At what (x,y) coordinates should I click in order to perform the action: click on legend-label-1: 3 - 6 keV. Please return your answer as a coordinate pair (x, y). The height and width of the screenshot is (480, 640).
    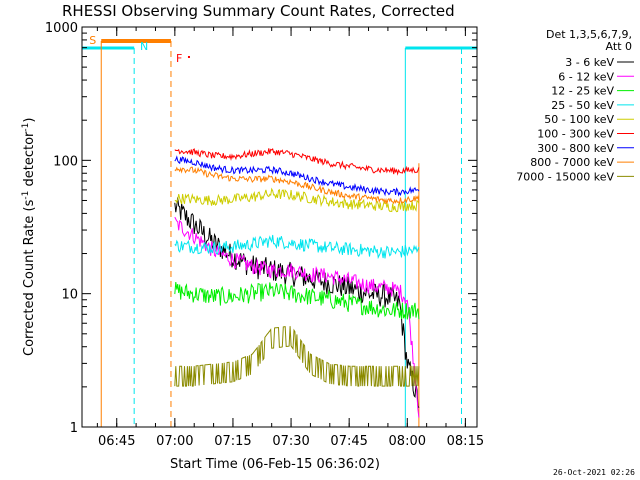
    Looking at the image, I should click on (589, 62).